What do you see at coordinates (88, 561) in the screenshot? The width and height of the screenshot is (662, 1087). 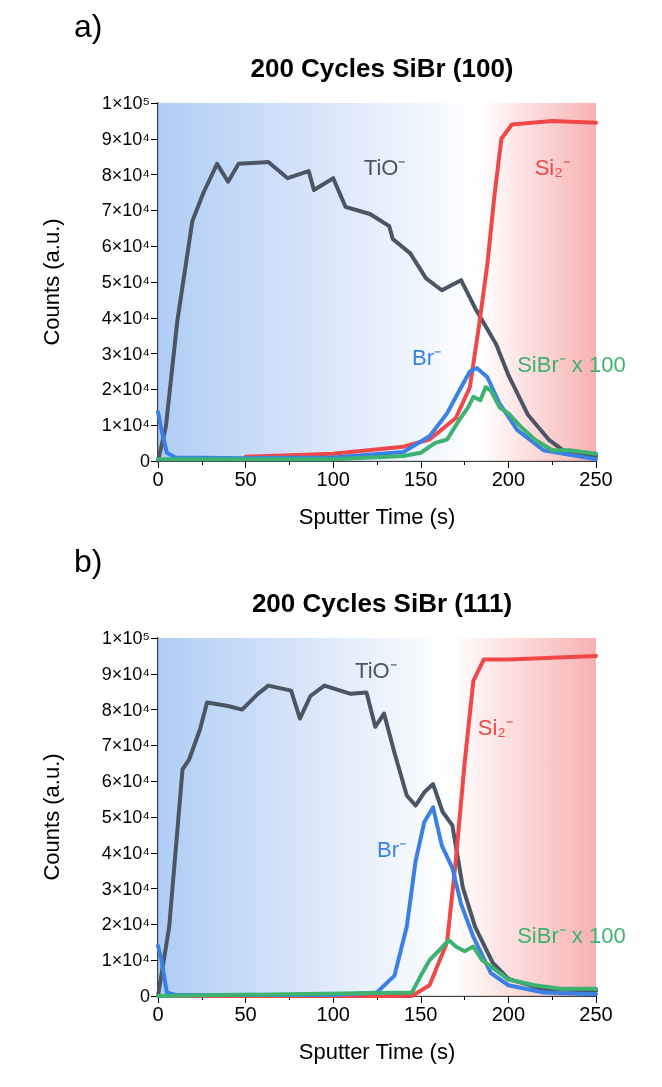 I see `text: b)` at bounding box center [88, 561].